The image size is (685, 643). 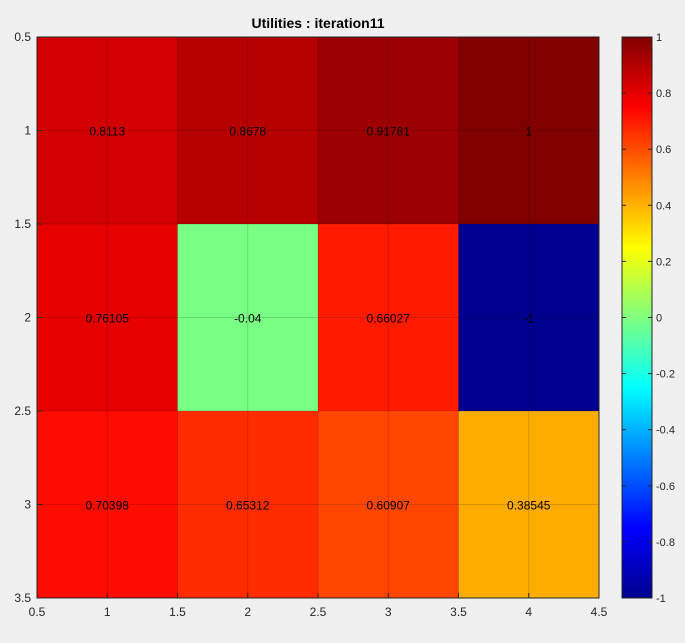 I want to click on y-axis: 0.5 1 1.5 2 2.5 3 3.5, so click(x=28, y=317).